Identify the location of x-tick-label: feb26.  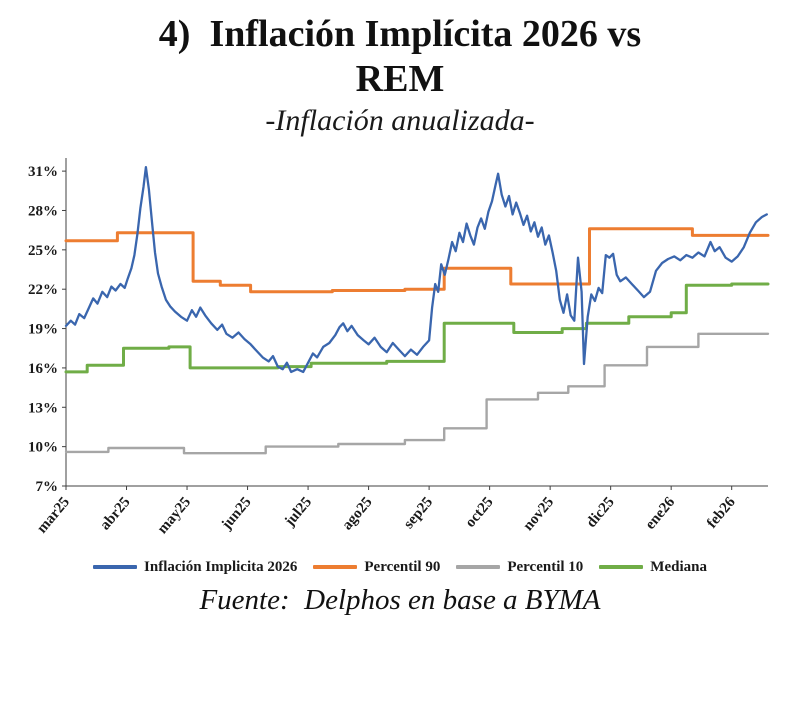
(721, 512).